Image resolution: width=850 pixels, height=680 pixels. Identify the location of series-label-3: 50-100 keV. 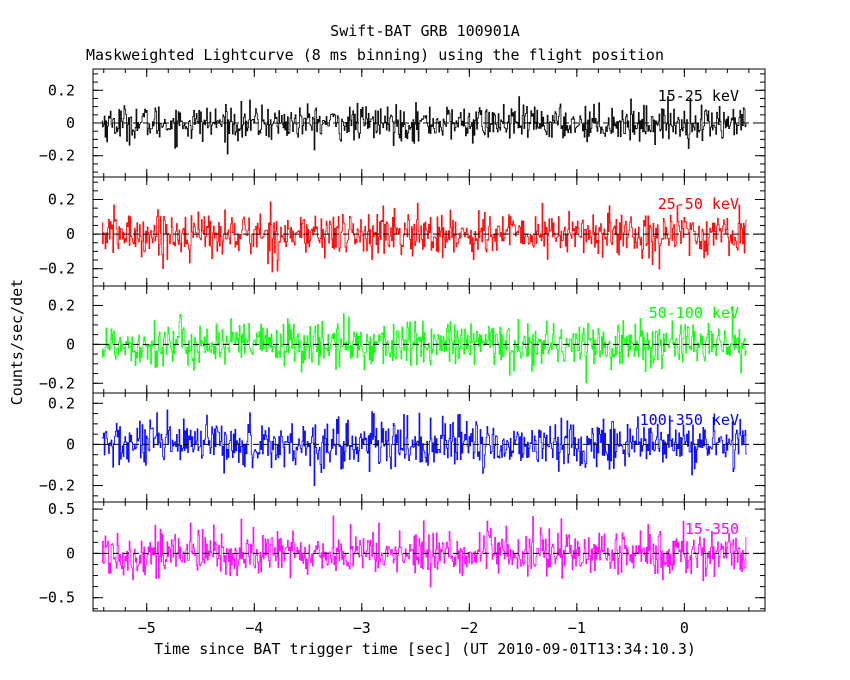
(694, 313).